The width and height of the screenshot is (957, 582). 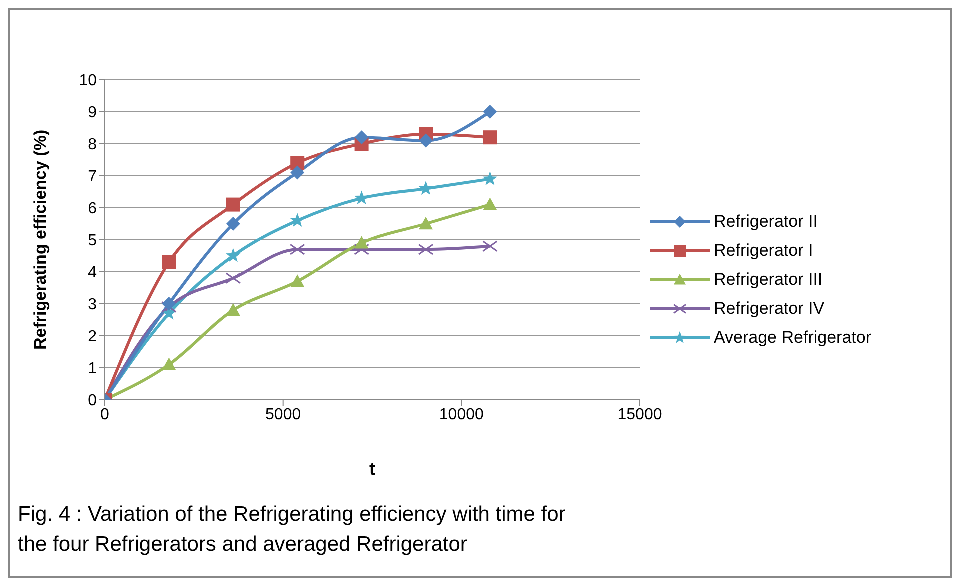 What do you see at coordinates (93, 241) in the screenshot?
I see `y-tick-label: 5` at bounding box center [93, 241].